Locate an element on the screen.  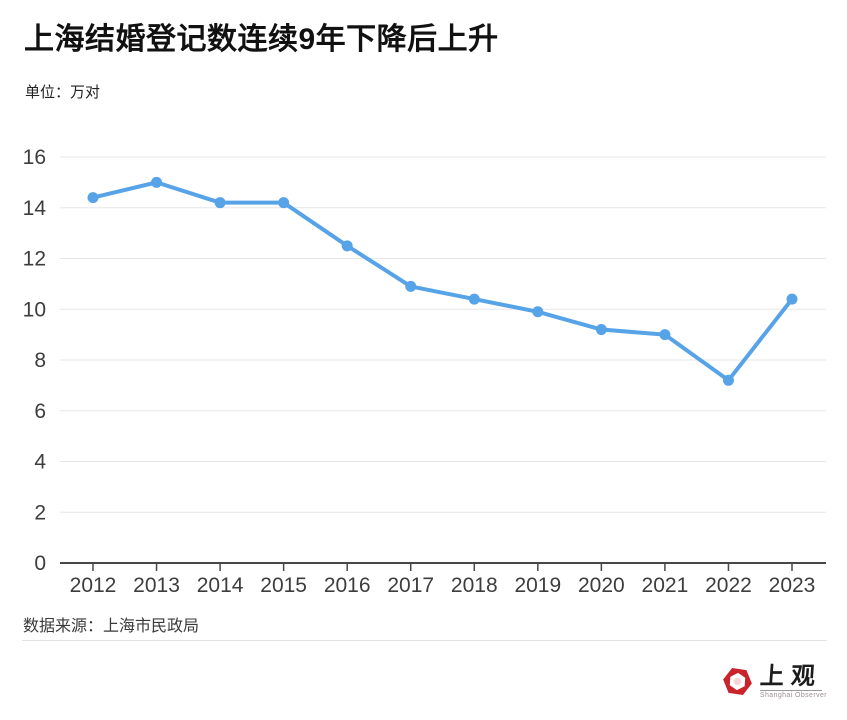
logo-name-en: Shanghai Observer is located at coordinates (793, 695).